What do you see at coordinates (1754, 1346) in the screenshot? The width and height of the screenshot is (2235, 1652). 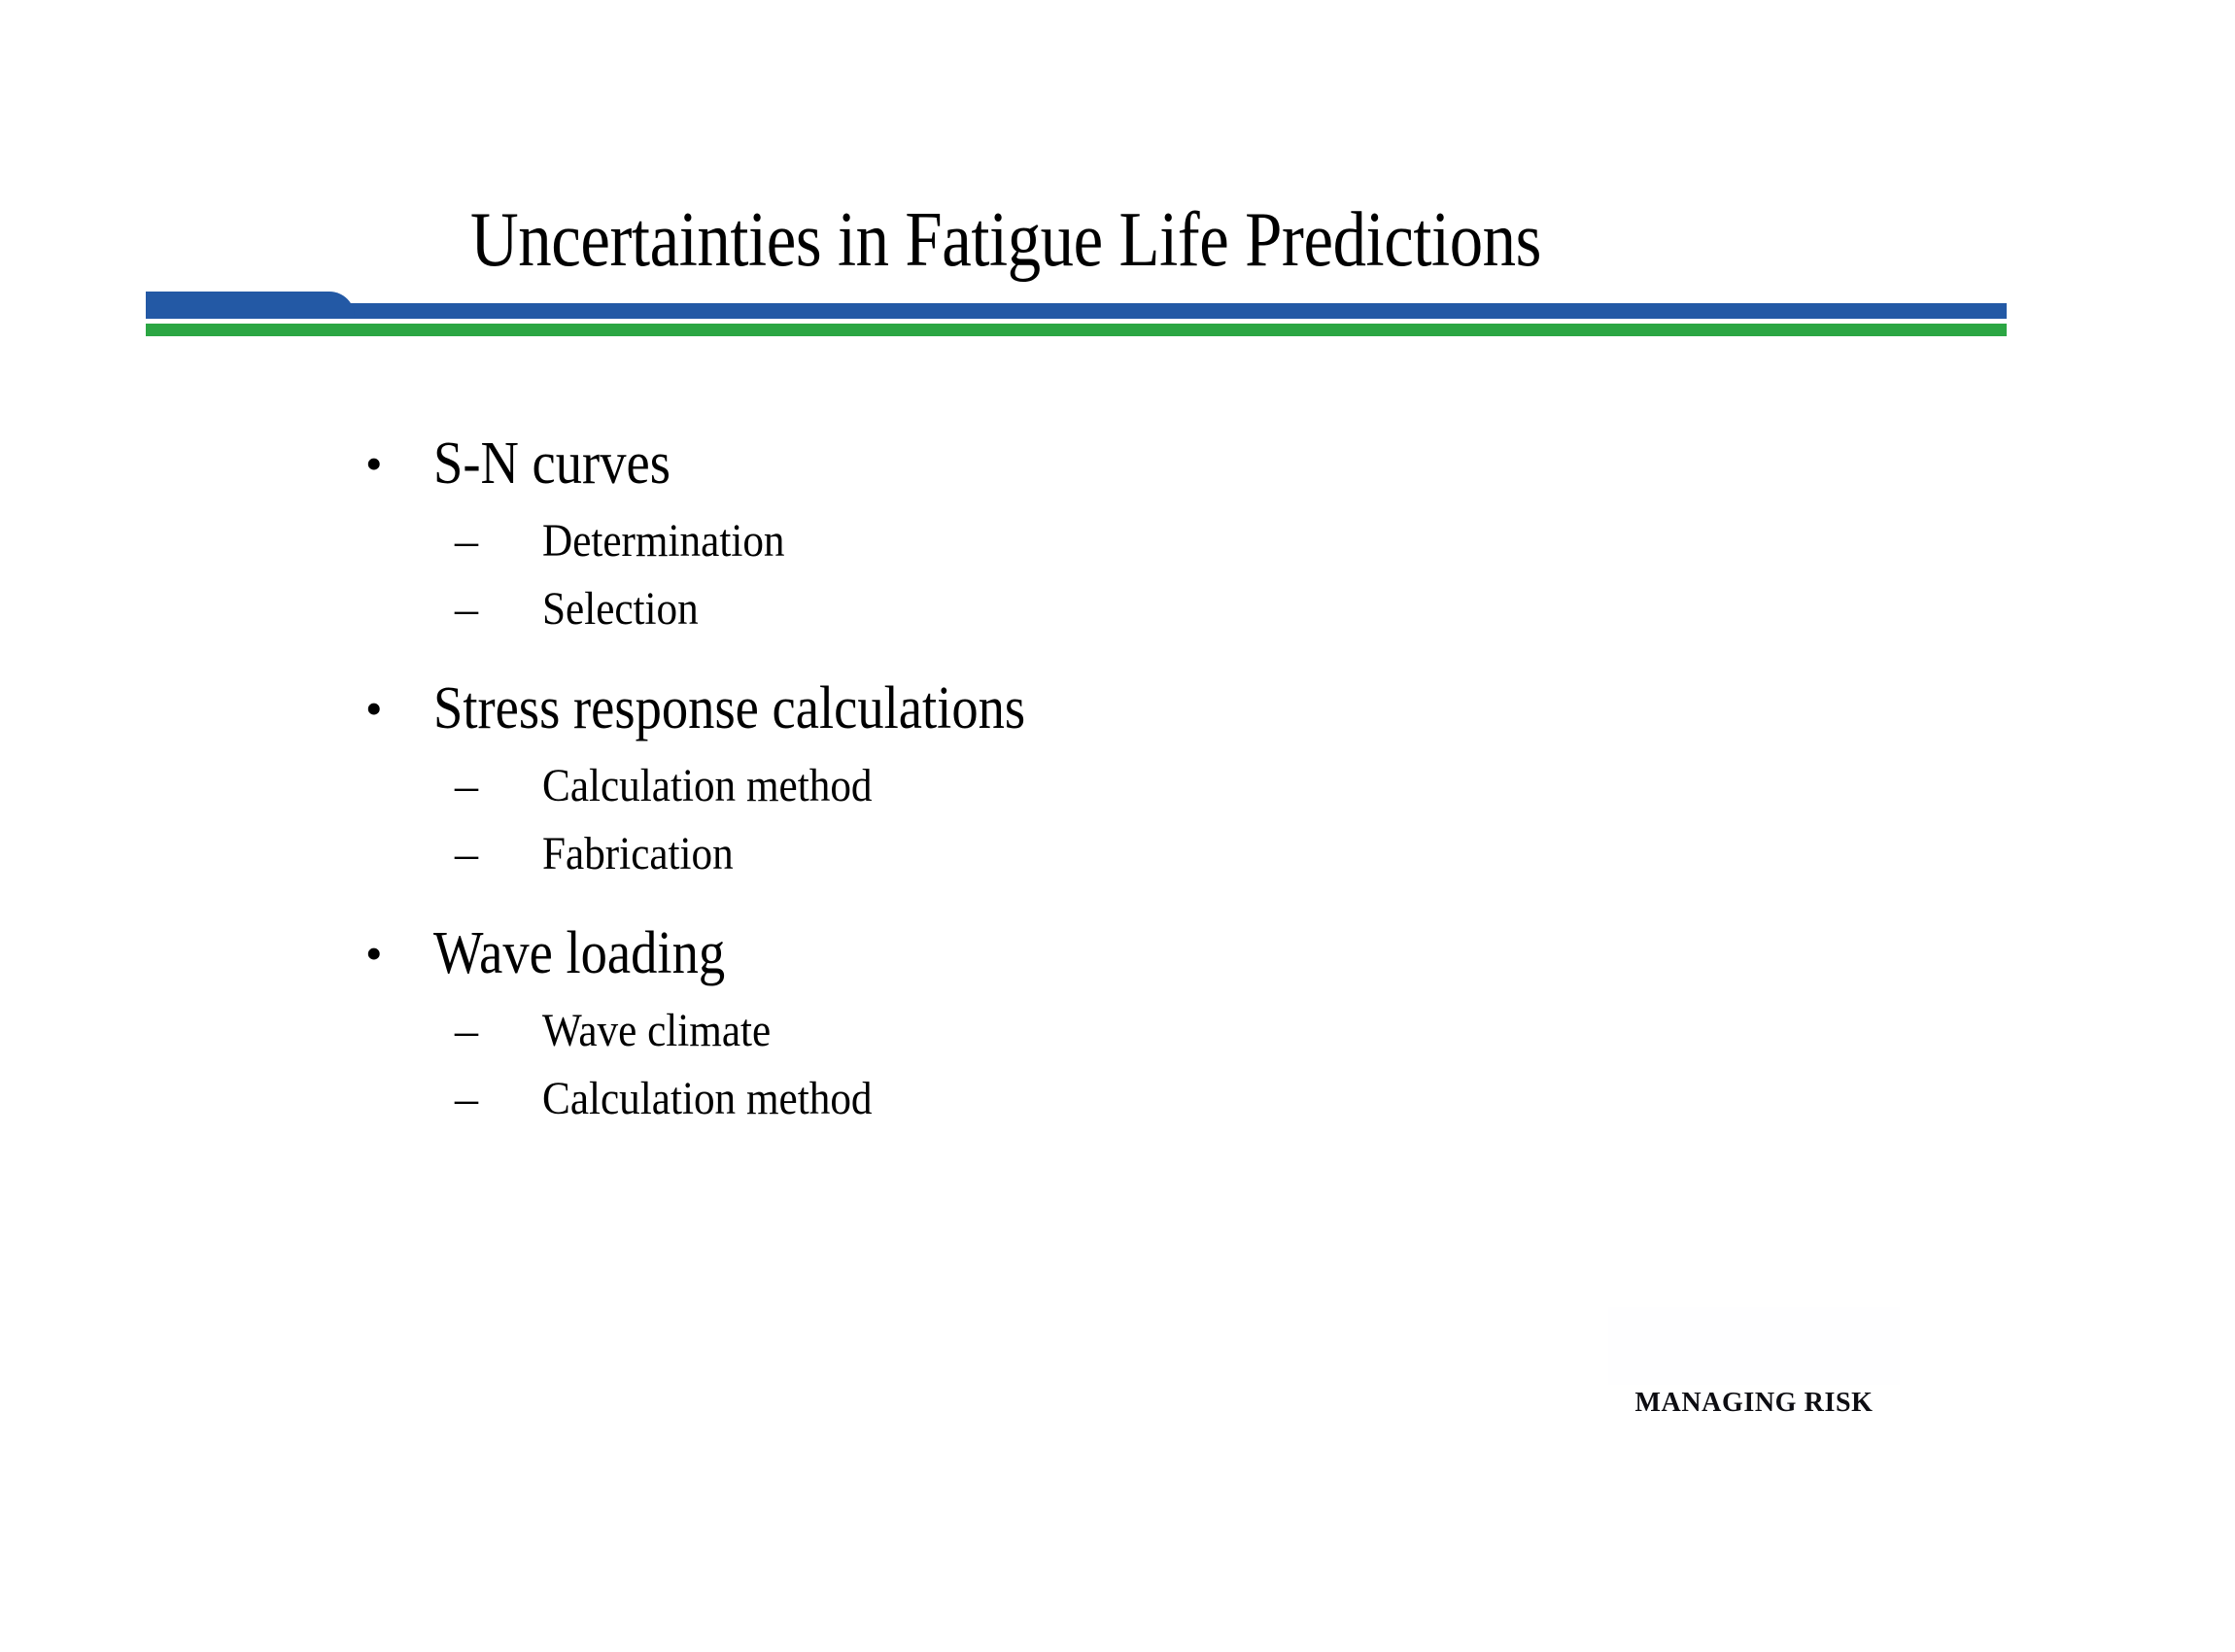 I see `logo-mark-icon` at bounding box center [1754, 1346].